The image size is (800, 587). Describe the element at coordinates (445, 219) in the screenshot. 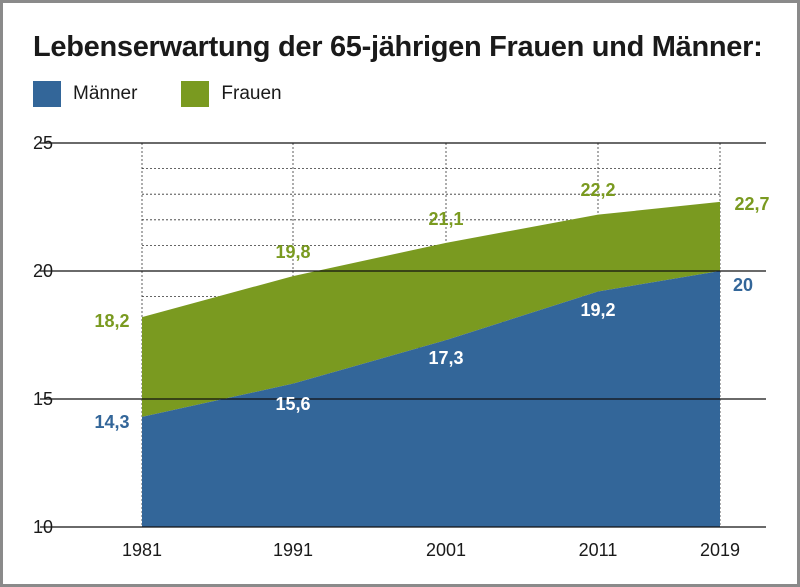

I see `frauen-data-label: 21,1` at that location.